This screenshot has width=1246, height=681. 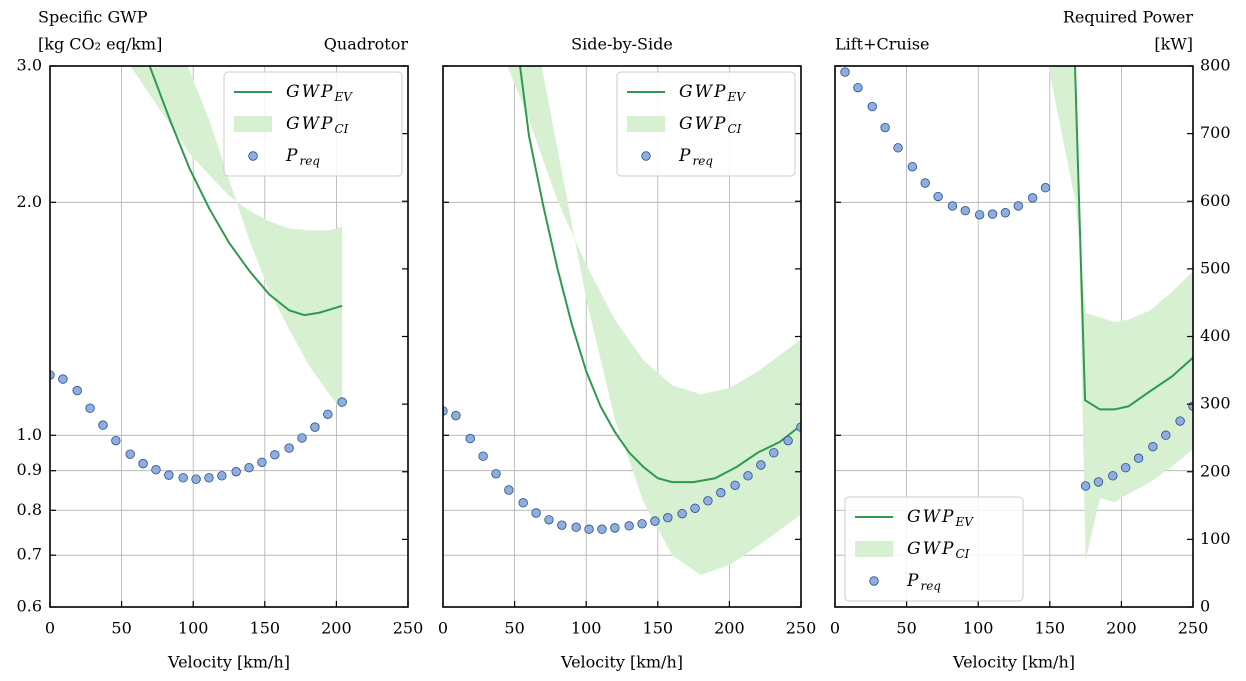 What do you see at coordinates (1215, 335) in the screenshot?
I see `y2-tick-label: 400` at bounding box center [1215, 335].